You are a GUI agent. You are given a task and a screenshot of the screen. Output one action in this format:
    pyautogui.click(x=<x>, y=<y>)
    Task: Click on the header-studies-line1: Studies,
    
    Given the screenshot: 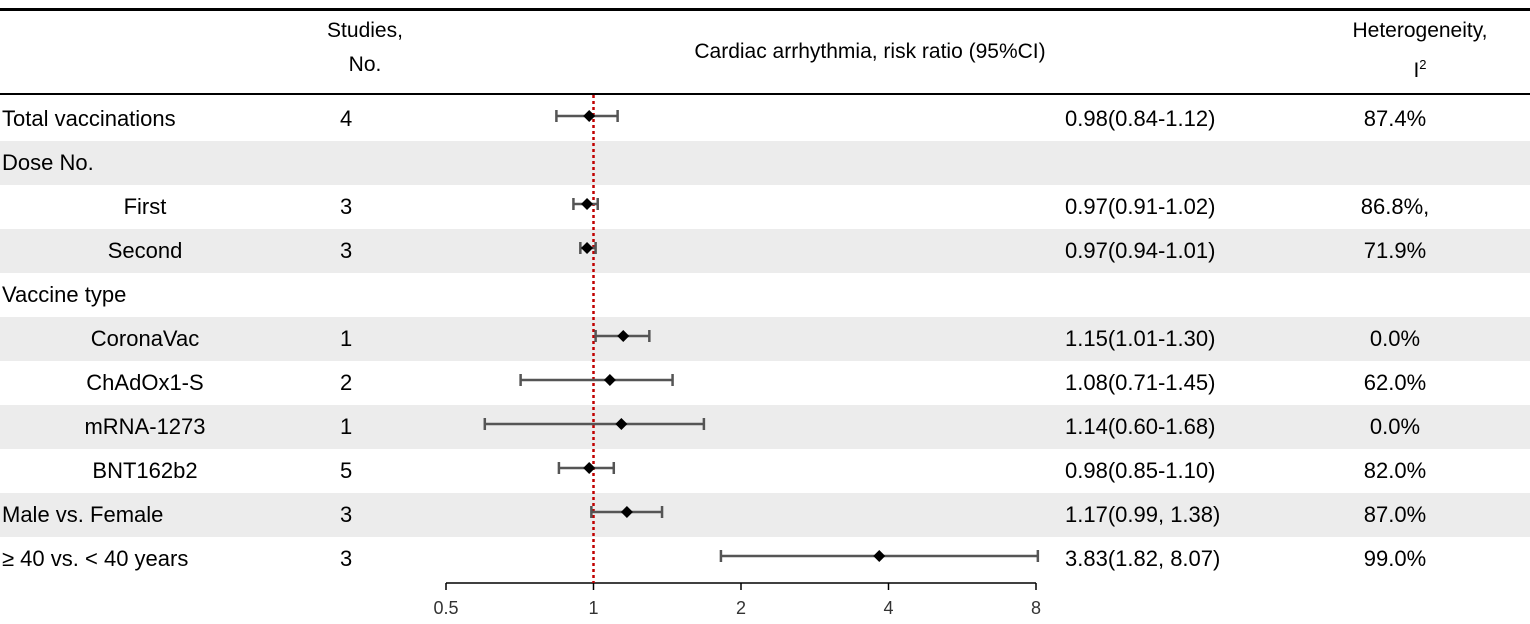 What is the action you would take?
    pyautogui.click(x=365, y=30)
    